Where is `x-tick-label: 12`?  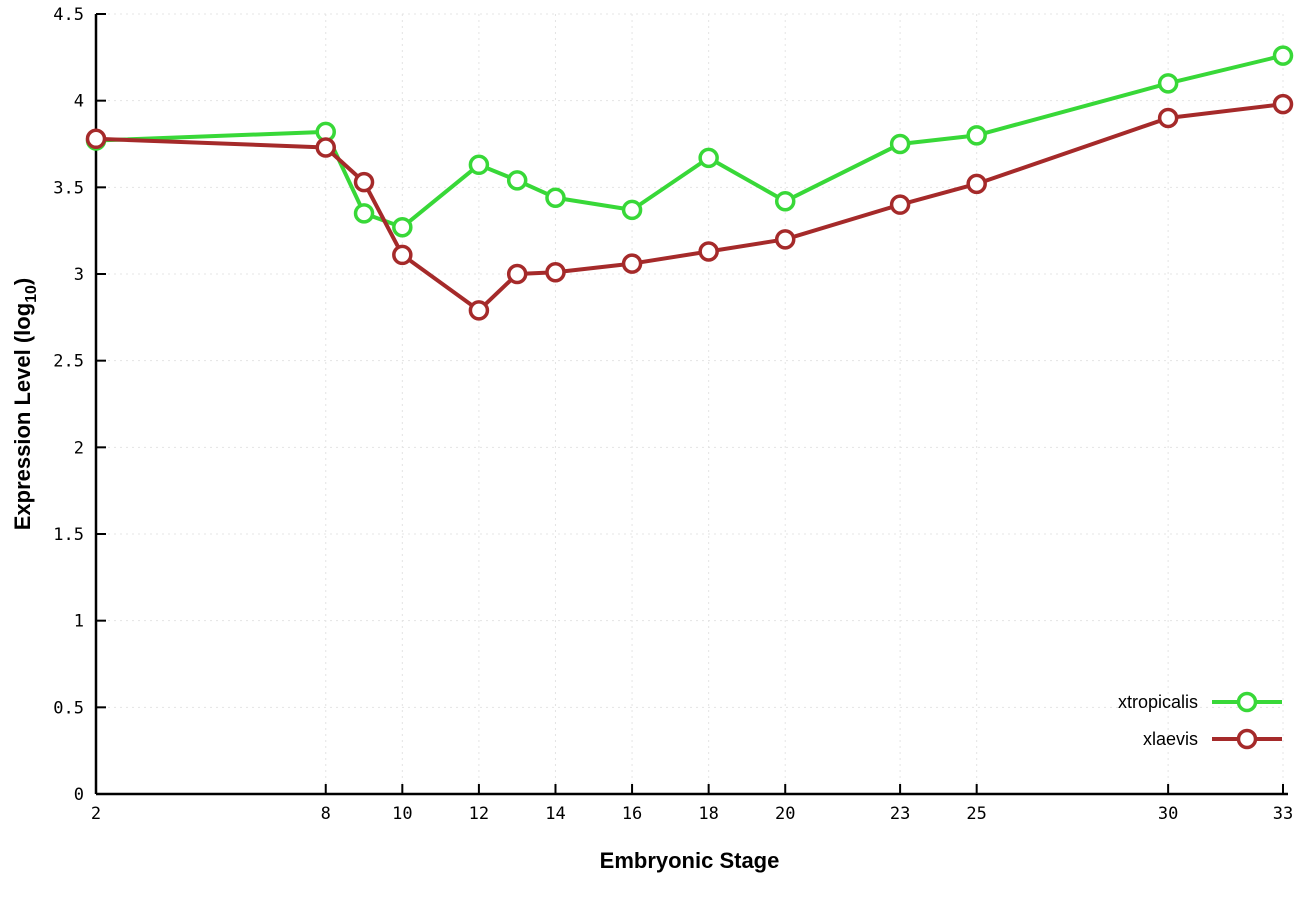
x-tick-label: 12 is located at coordinates (479, 814).